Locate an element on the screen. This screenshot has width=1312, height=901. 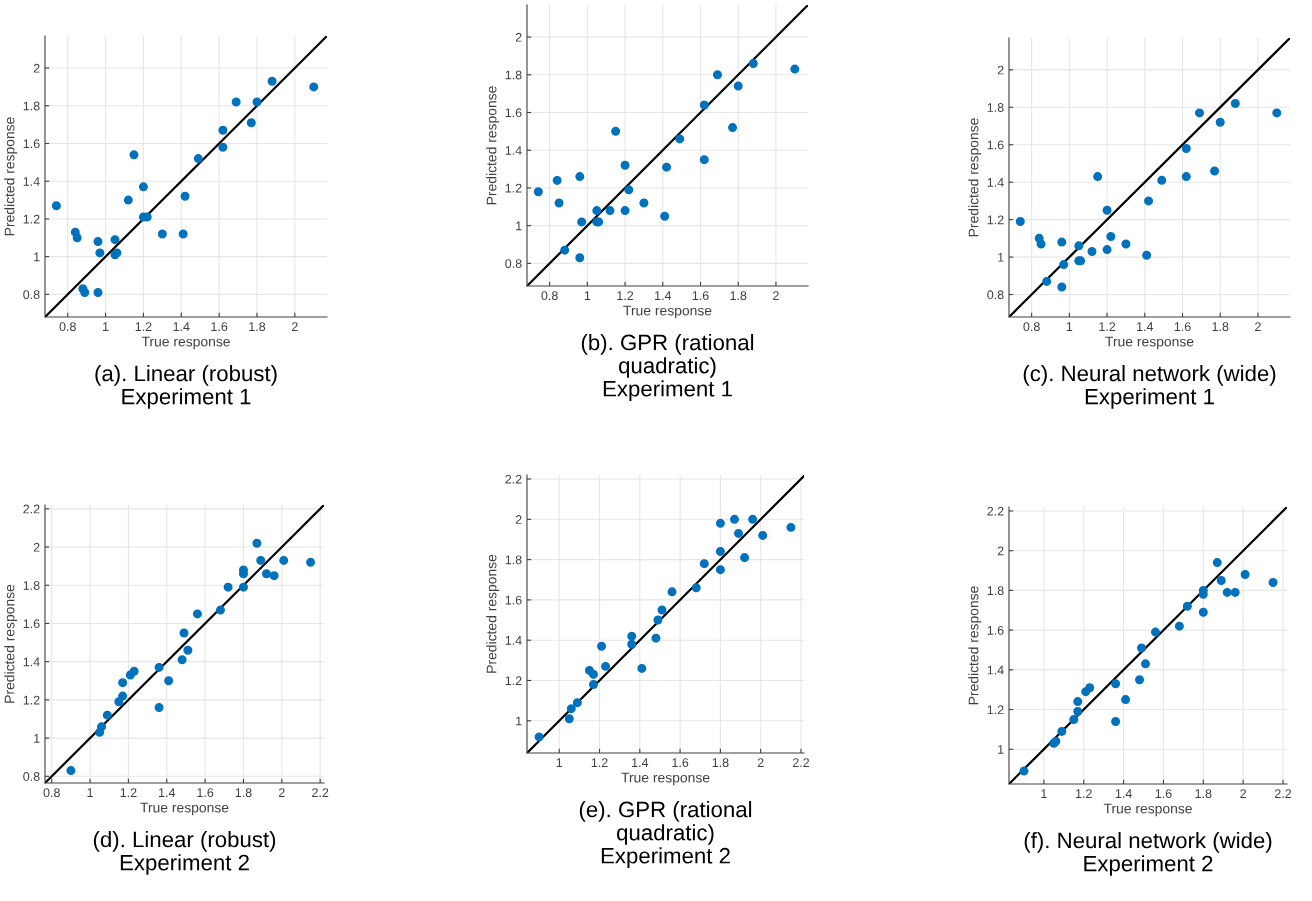
text: (c). Neural network (wide) Experiment 1 is located at coordinates (1149, 387).